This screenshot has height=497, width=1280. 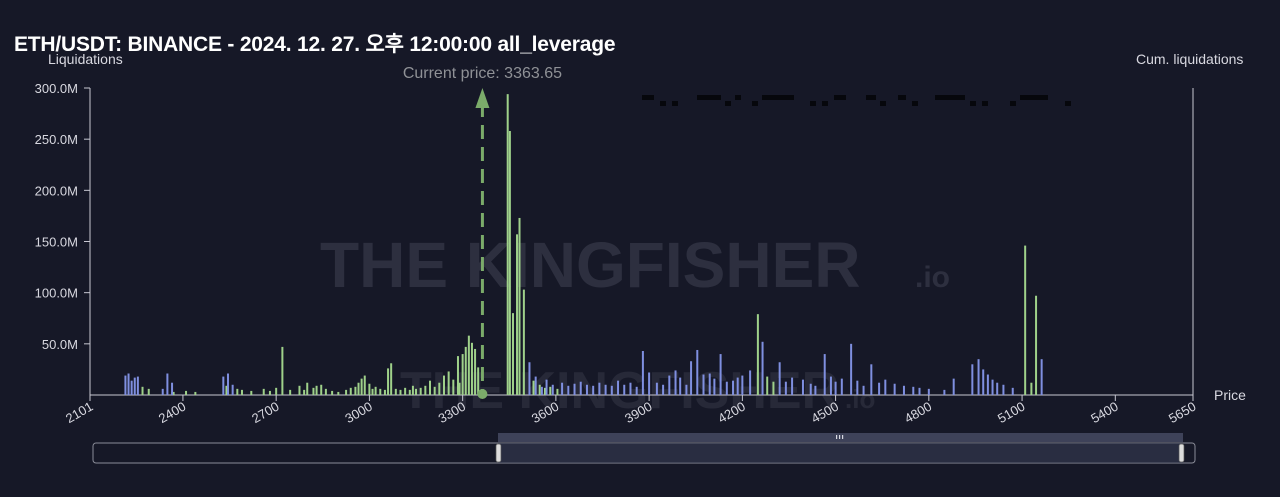 I want to click on slider-right-handle, so click(x=1181, y=453).